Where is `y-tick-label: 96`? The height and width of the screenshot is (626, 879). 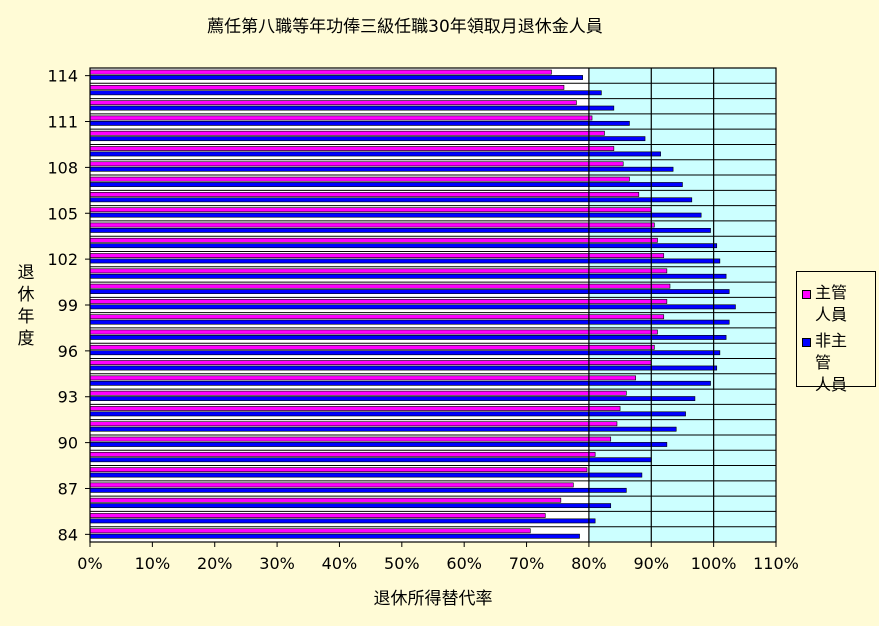
y-tick-label: 96 is located at coordinates (68, 351).